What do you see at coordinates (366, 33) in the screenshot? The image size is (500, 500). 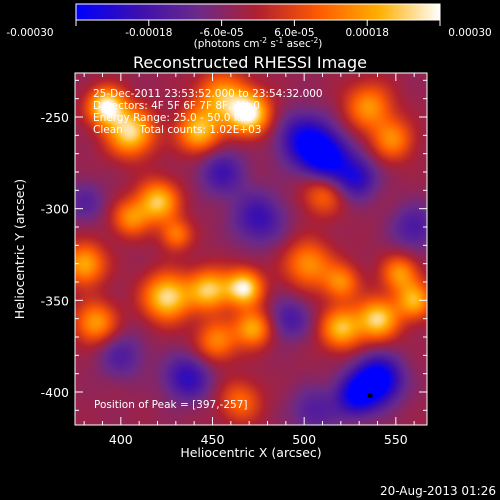 I see `colorbar-tick-label: 0.00018` at bounding box center [366, 33].